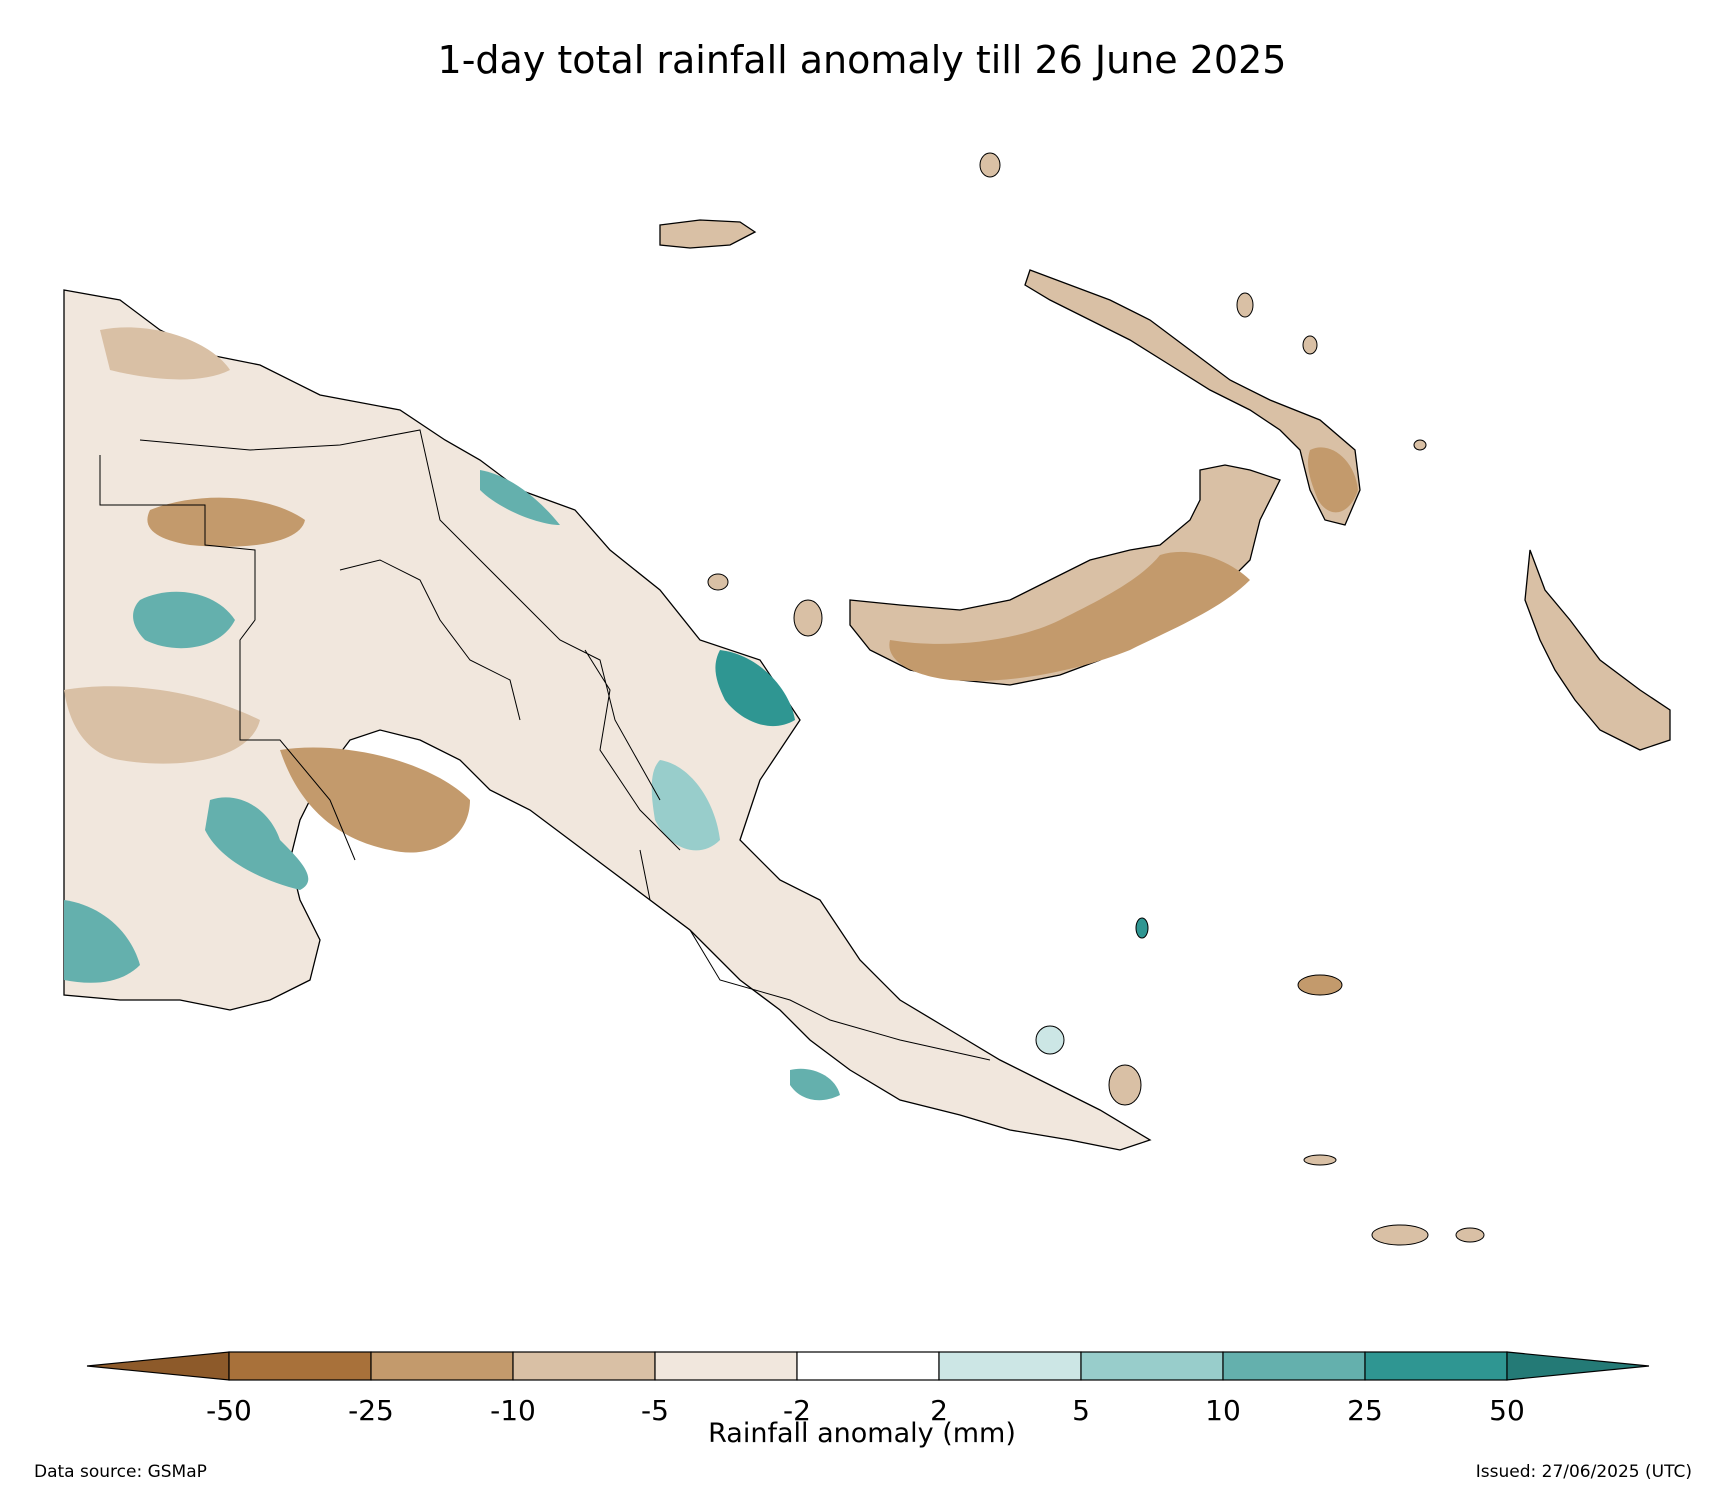 The height and width of the screenshot is (1494, 1724). I want to click on colorbar-tick: -25, so click(371, 1410).